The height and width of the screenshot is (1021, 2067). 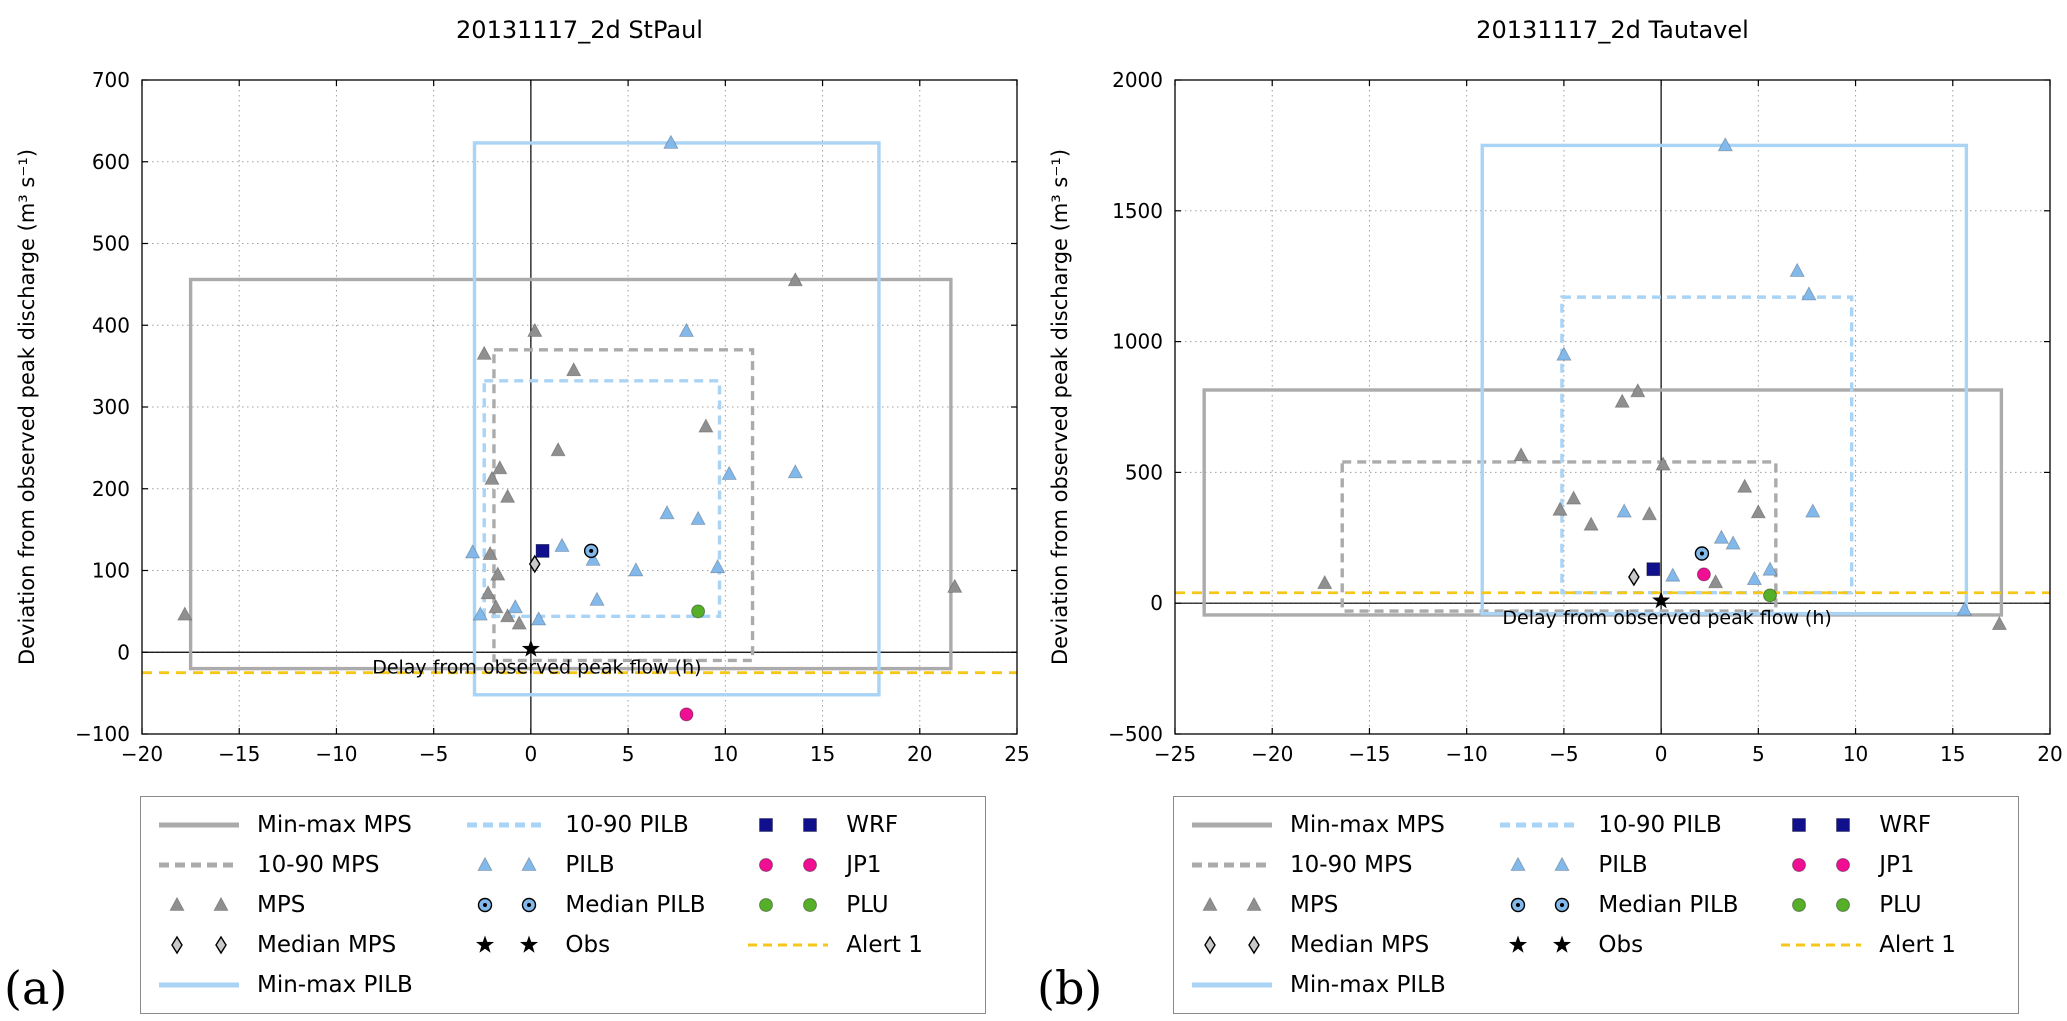 What do you see at coordinates (530, 648) in the screenshot?
I see `point-obs` at bounding box center [530, 648].